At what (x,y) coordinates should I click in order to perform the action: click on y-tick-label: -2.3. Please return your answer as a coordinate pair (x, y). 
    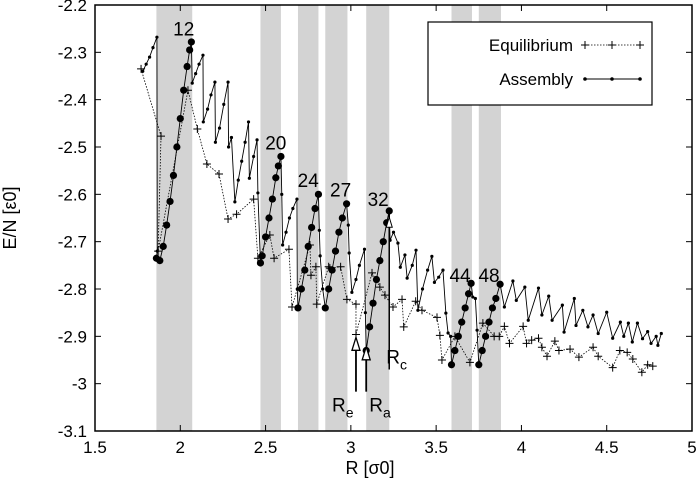
    Looking at the image, I should click on (72, 52).